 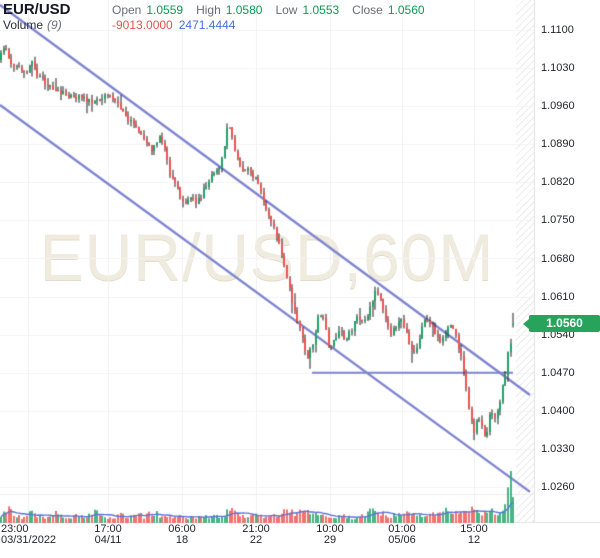 I want to click on price-axis-label: 1.0260, so click(x=558, y=487).